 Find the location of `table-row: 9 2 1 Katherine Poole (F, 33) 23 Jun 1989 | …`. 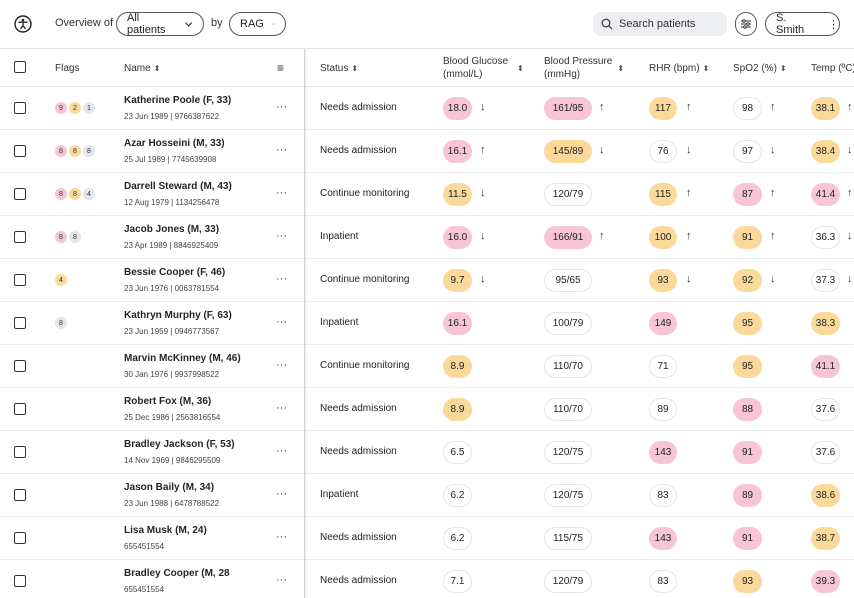

table-row: 9 2 1 Katherine Poole (F, 33) 23 Jun 1989 | … is located at coordinates (427, 108).